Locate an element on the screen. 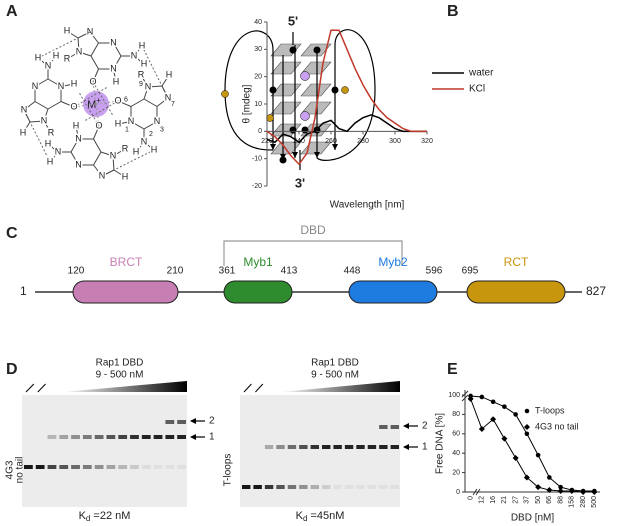 The height and width of the screenshot is (526, 617). x-axis-label: Wavelength [nm] is located at coordinates (367, 205).